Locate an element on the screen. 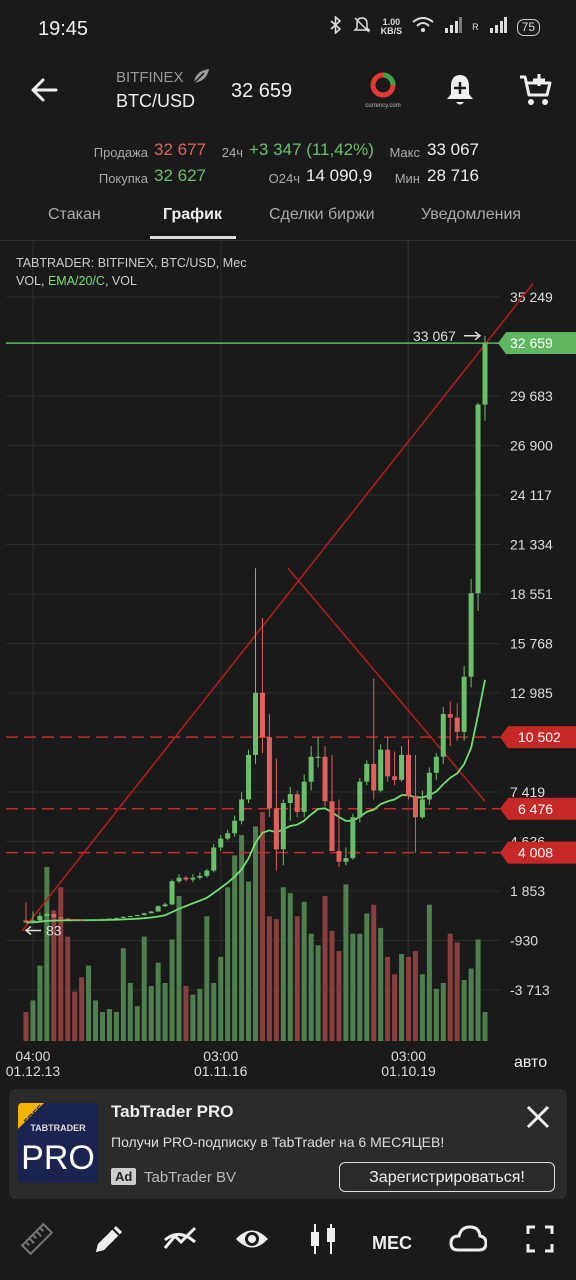 The image size is (576, 1280). price-level-label: 10 502 is located at coordinates (539, 737).